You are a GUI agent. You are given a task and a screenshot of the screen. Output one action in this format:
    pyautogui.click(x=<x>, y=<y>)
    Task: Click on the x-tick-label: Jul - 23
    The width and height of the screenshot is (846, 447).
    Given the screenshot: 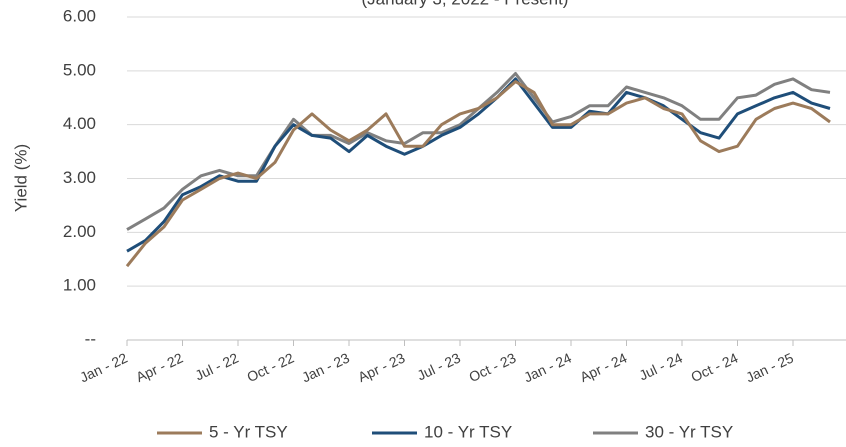 What is the action you would take?
    pyautogui.click(x=438, y=366)
    